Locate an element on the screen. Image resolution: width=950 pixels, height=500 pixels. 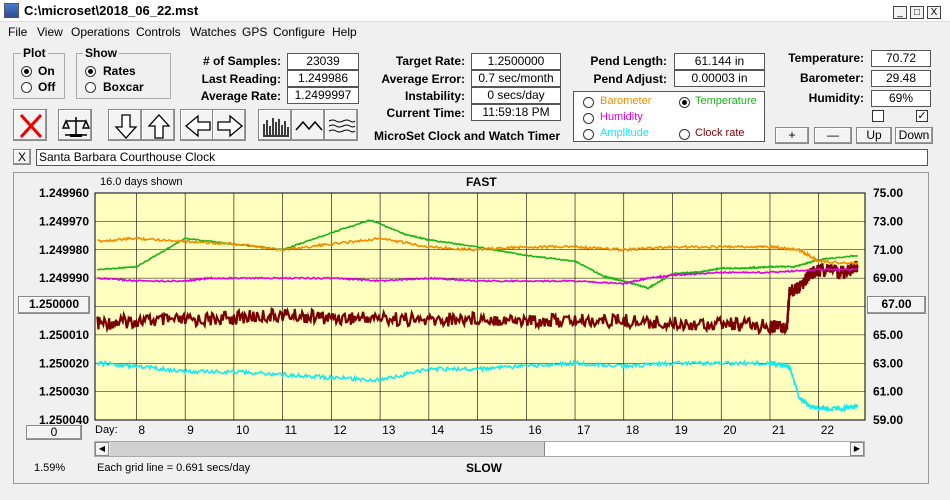
last-reading-label: Last Reading: is located at coordinates (241, 79).